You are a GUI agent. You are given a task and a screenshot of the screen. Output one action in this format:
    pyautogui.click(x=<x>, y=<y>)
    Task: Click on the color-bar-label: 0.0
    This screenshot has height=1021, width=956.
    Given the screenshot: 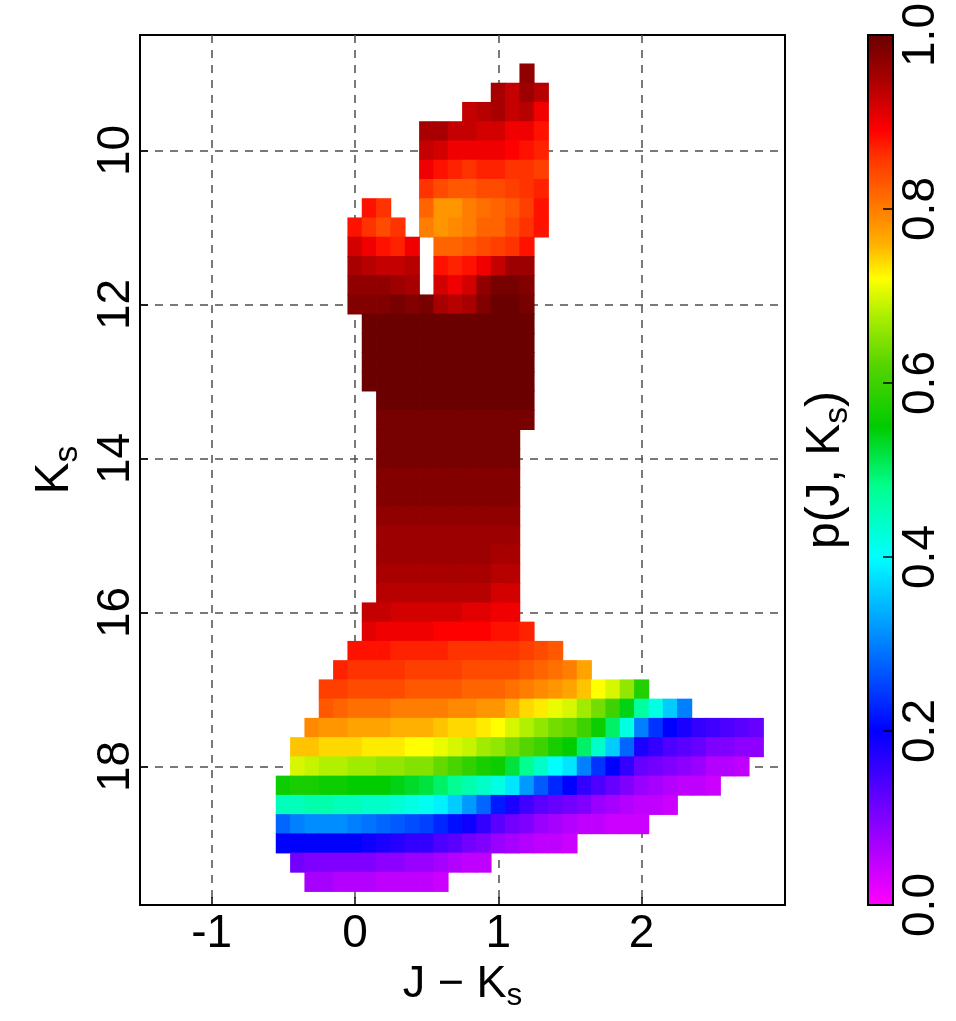 What is the action you would take?
    pyautogui.click(x=918, y=905)
    